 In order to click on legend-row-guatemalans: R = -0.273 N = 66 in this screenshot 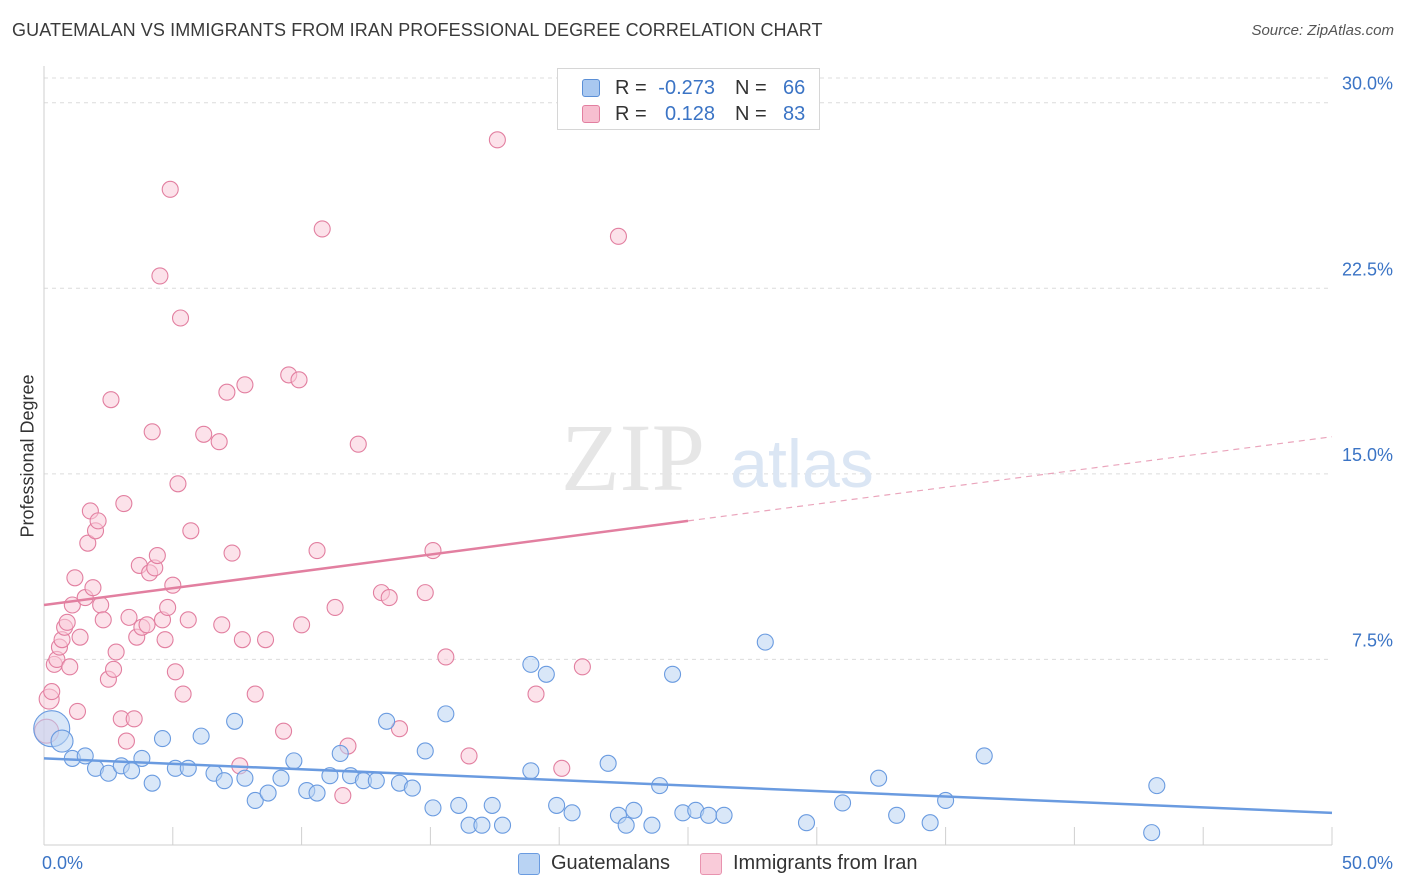, I will do `click(693, 88)`.